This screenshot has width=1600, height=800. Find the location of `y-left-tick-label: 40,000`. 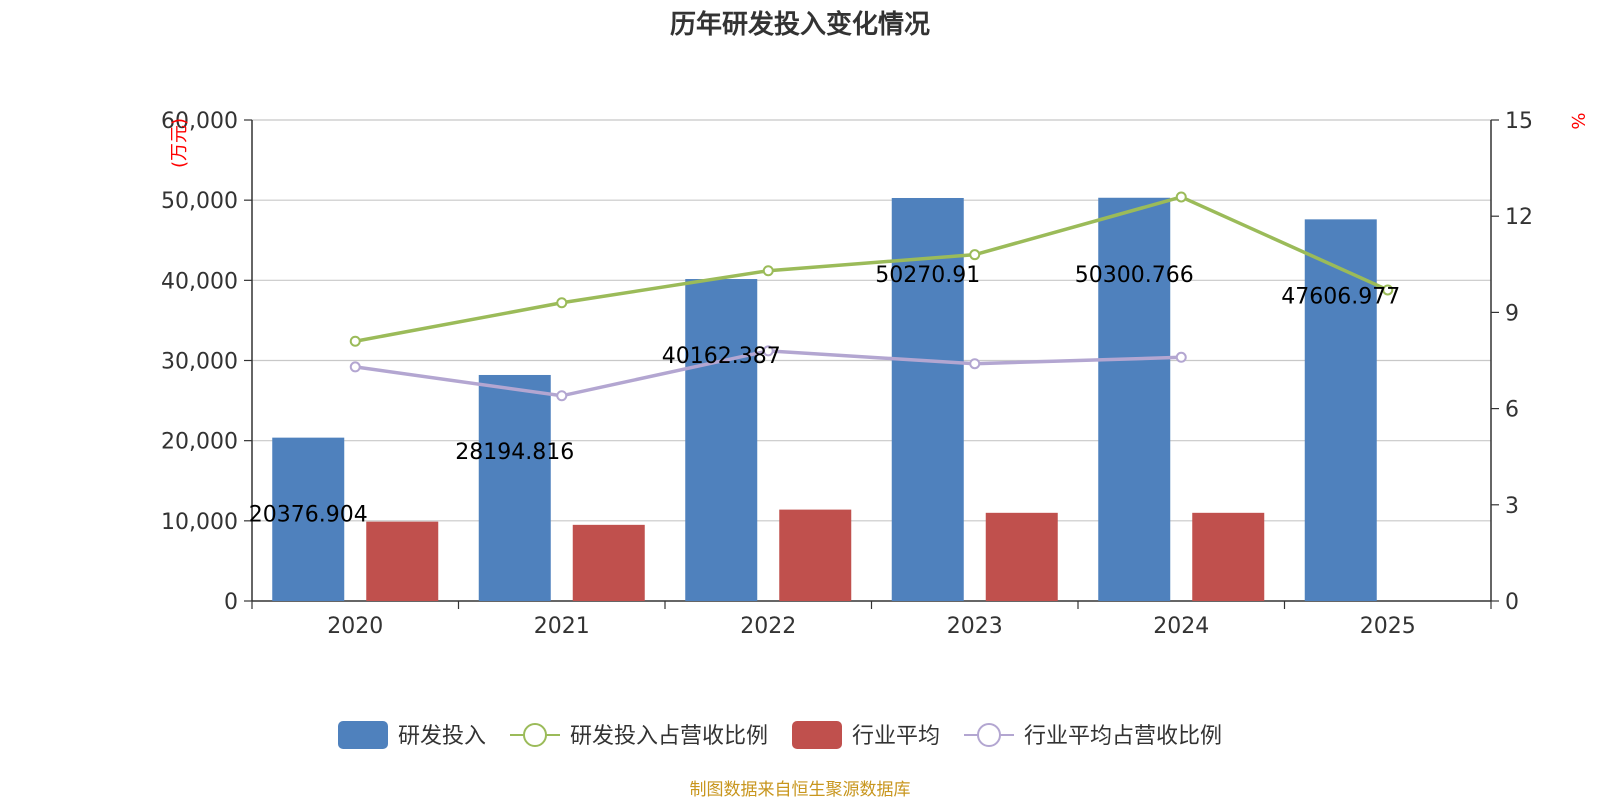

y-left-tick-label: 40,000 is located at coordinates (199, 281).